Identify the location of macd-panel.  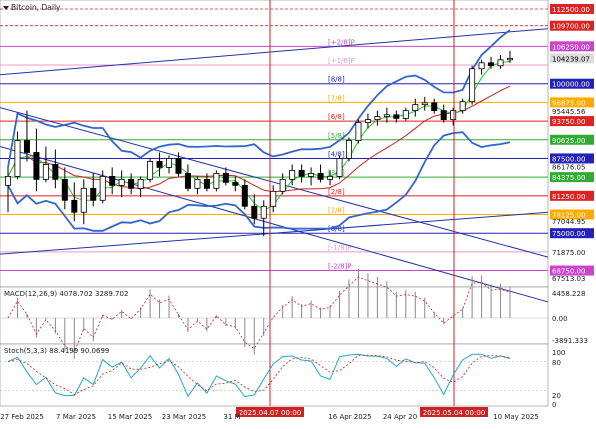
(274, 315).